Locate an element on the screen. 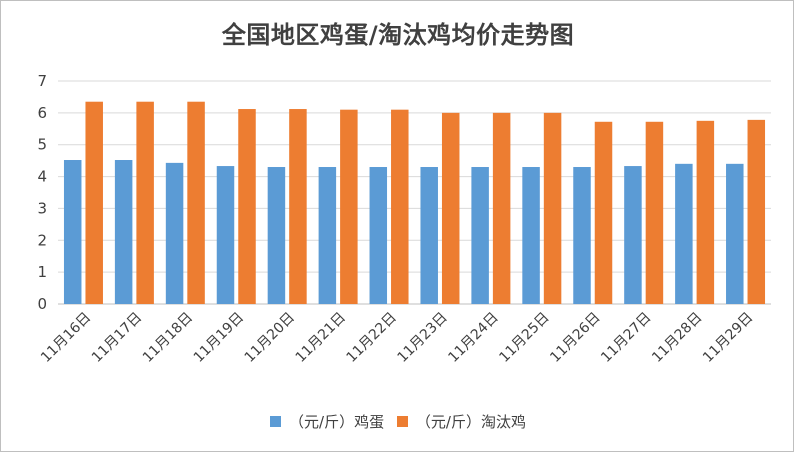 Image resolution: width=794 pixels, height=453 pixels. legend-swatch-culled-hen is located at coordinates (402, 421).